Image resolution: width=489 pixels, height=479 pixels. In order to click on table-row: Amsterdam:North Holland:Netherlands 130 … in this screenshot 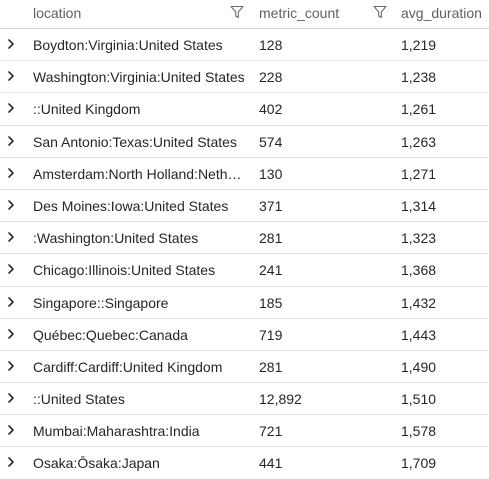, I will do `click(244, 174)`.